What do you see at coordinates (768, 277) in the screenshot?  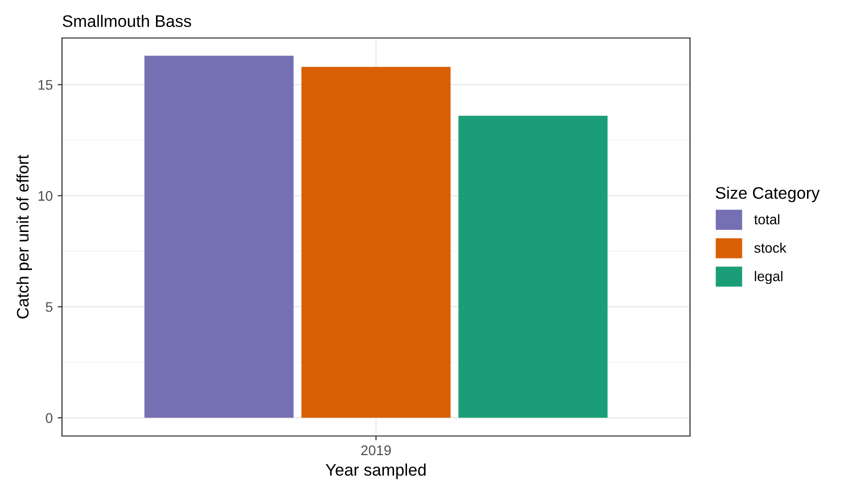 I see `legend-label: legal` at bounding box center [768, 277].